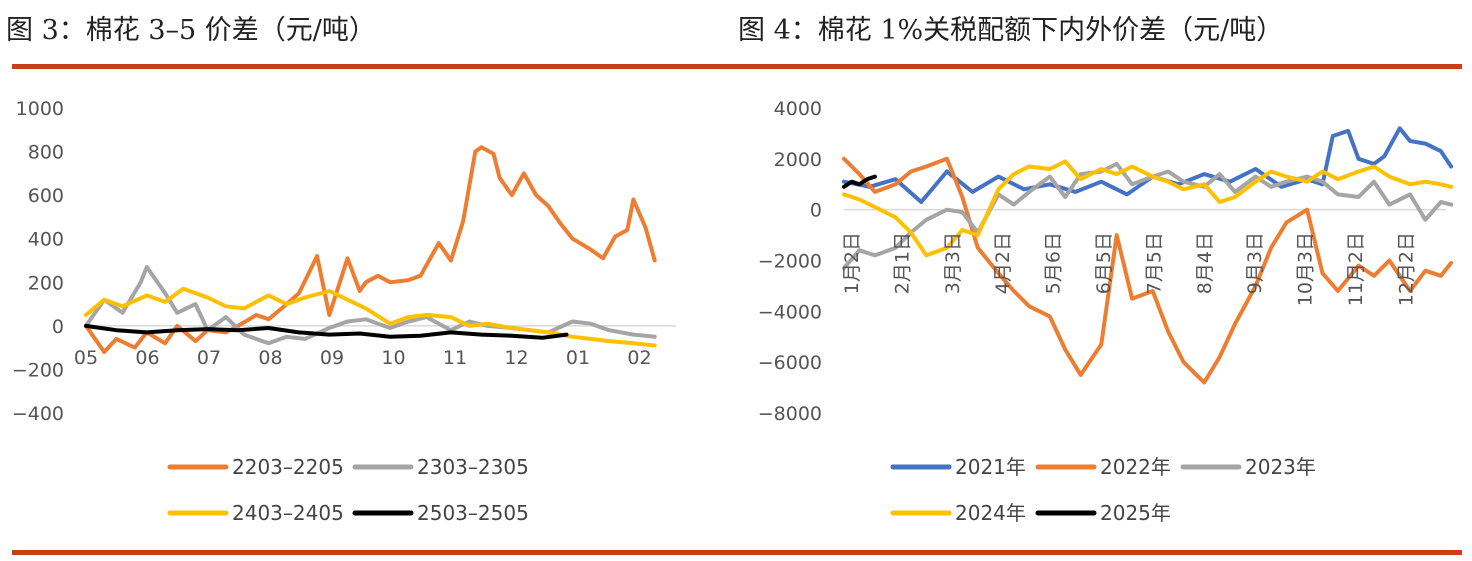 The image size is (1472, 561). I want to click on x-tick-label: 06, so click(147, 358).